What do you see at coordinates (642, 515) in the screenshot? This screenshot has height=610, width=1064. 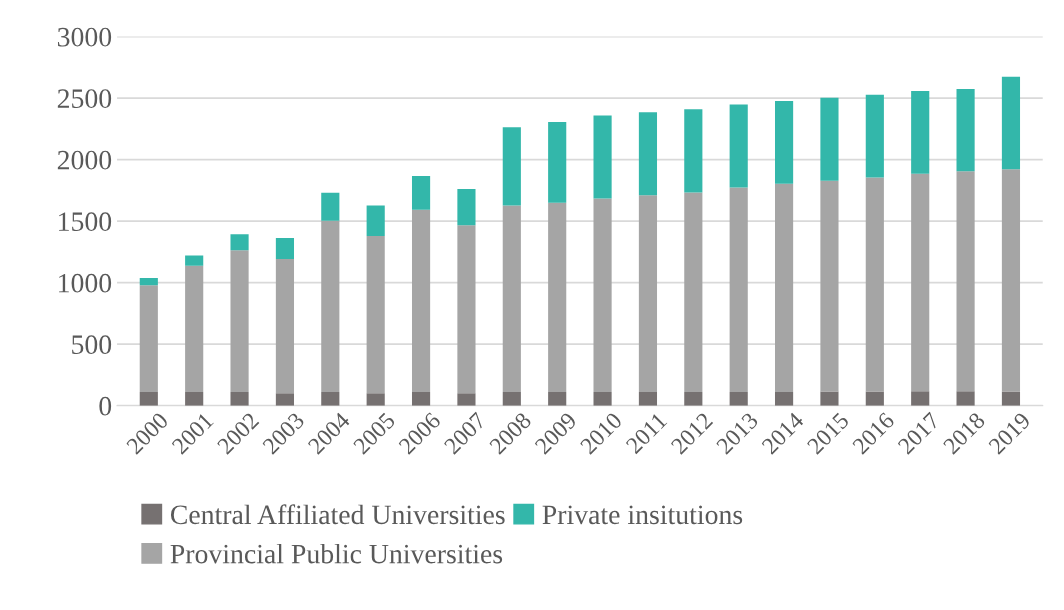 I see `legend-label: Private insitutions` at bounding box center [642, 515].